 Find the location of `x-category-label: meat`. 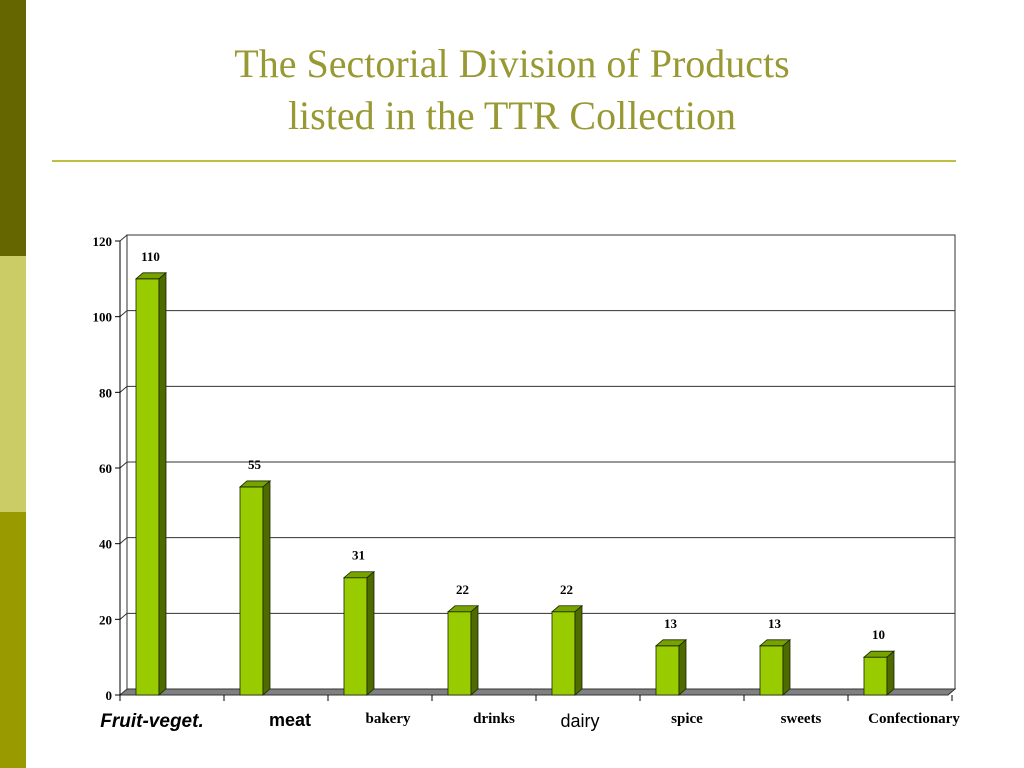

x-category-label: meat is located at coordinates (290, 720).